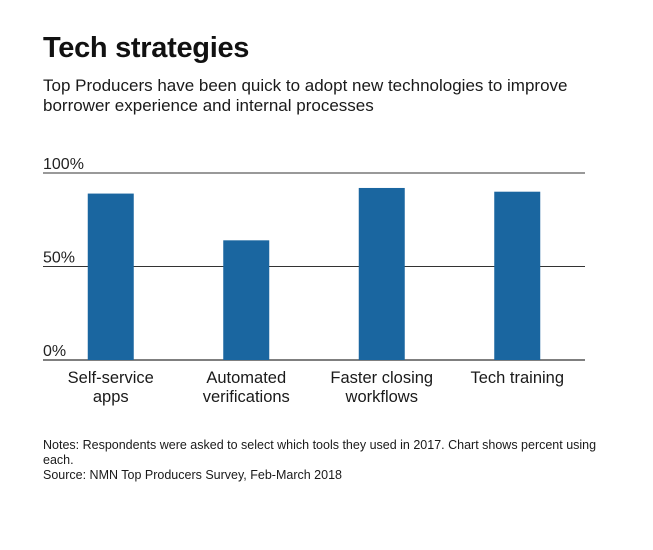 The height and width of the screenshot is (550, 653). What do you see at coordinates (59, 258) in the screenshot?
I see `y-tick-label: 50%` at bounding box center [59, 258].